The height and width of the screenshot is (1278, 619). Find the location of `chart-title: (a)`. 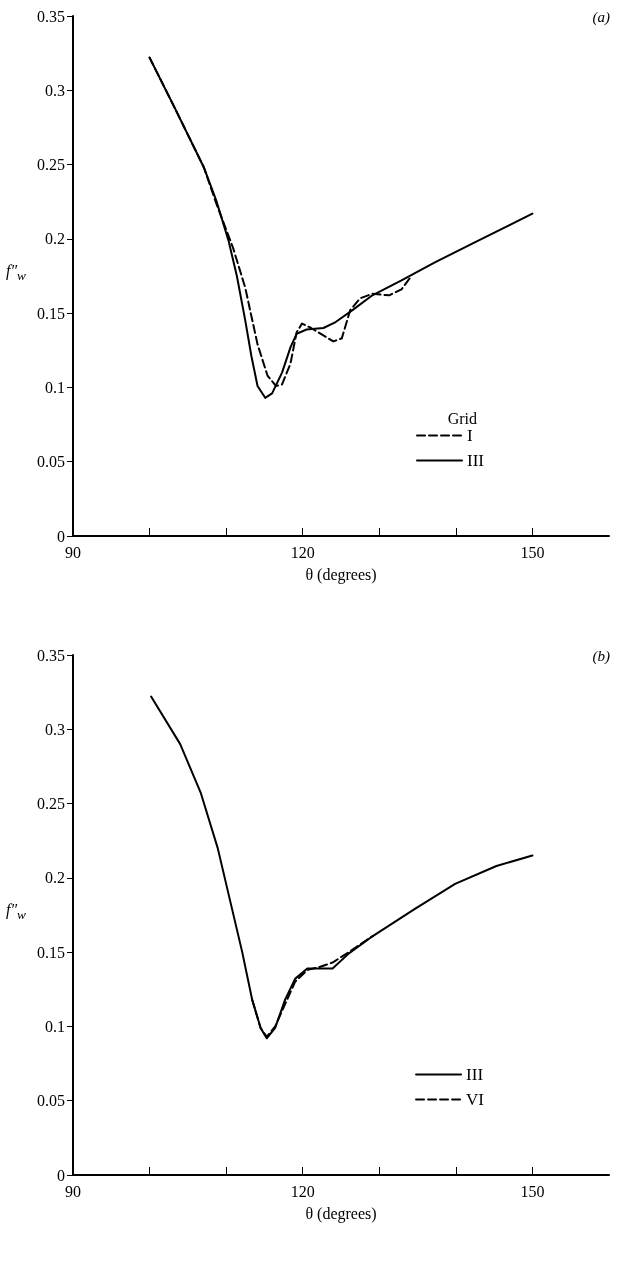

chart-title: (a) is located at coordinates (601, 17).